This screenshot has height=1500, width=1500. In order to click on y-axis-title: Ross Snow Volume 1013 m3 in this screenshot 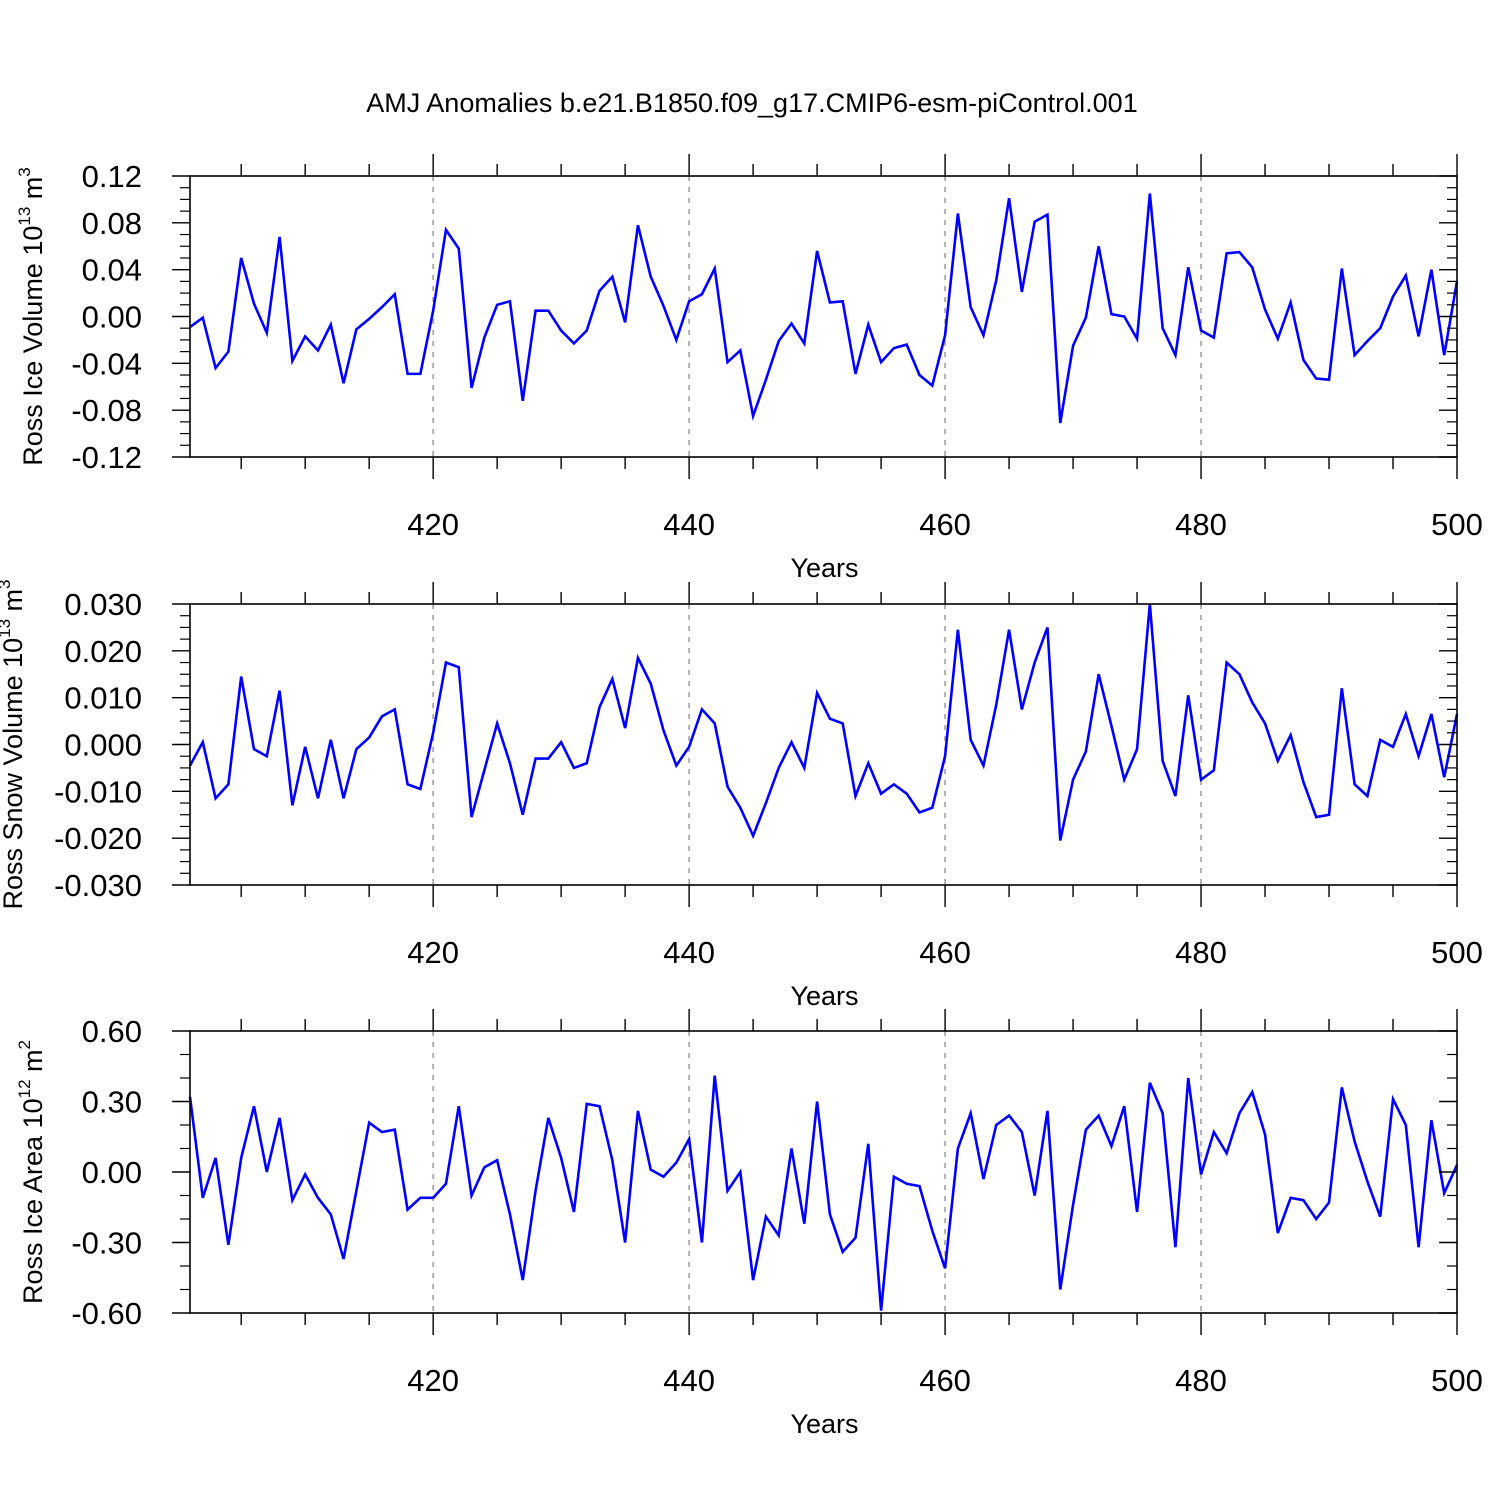, I will do `click(14, 744)`.